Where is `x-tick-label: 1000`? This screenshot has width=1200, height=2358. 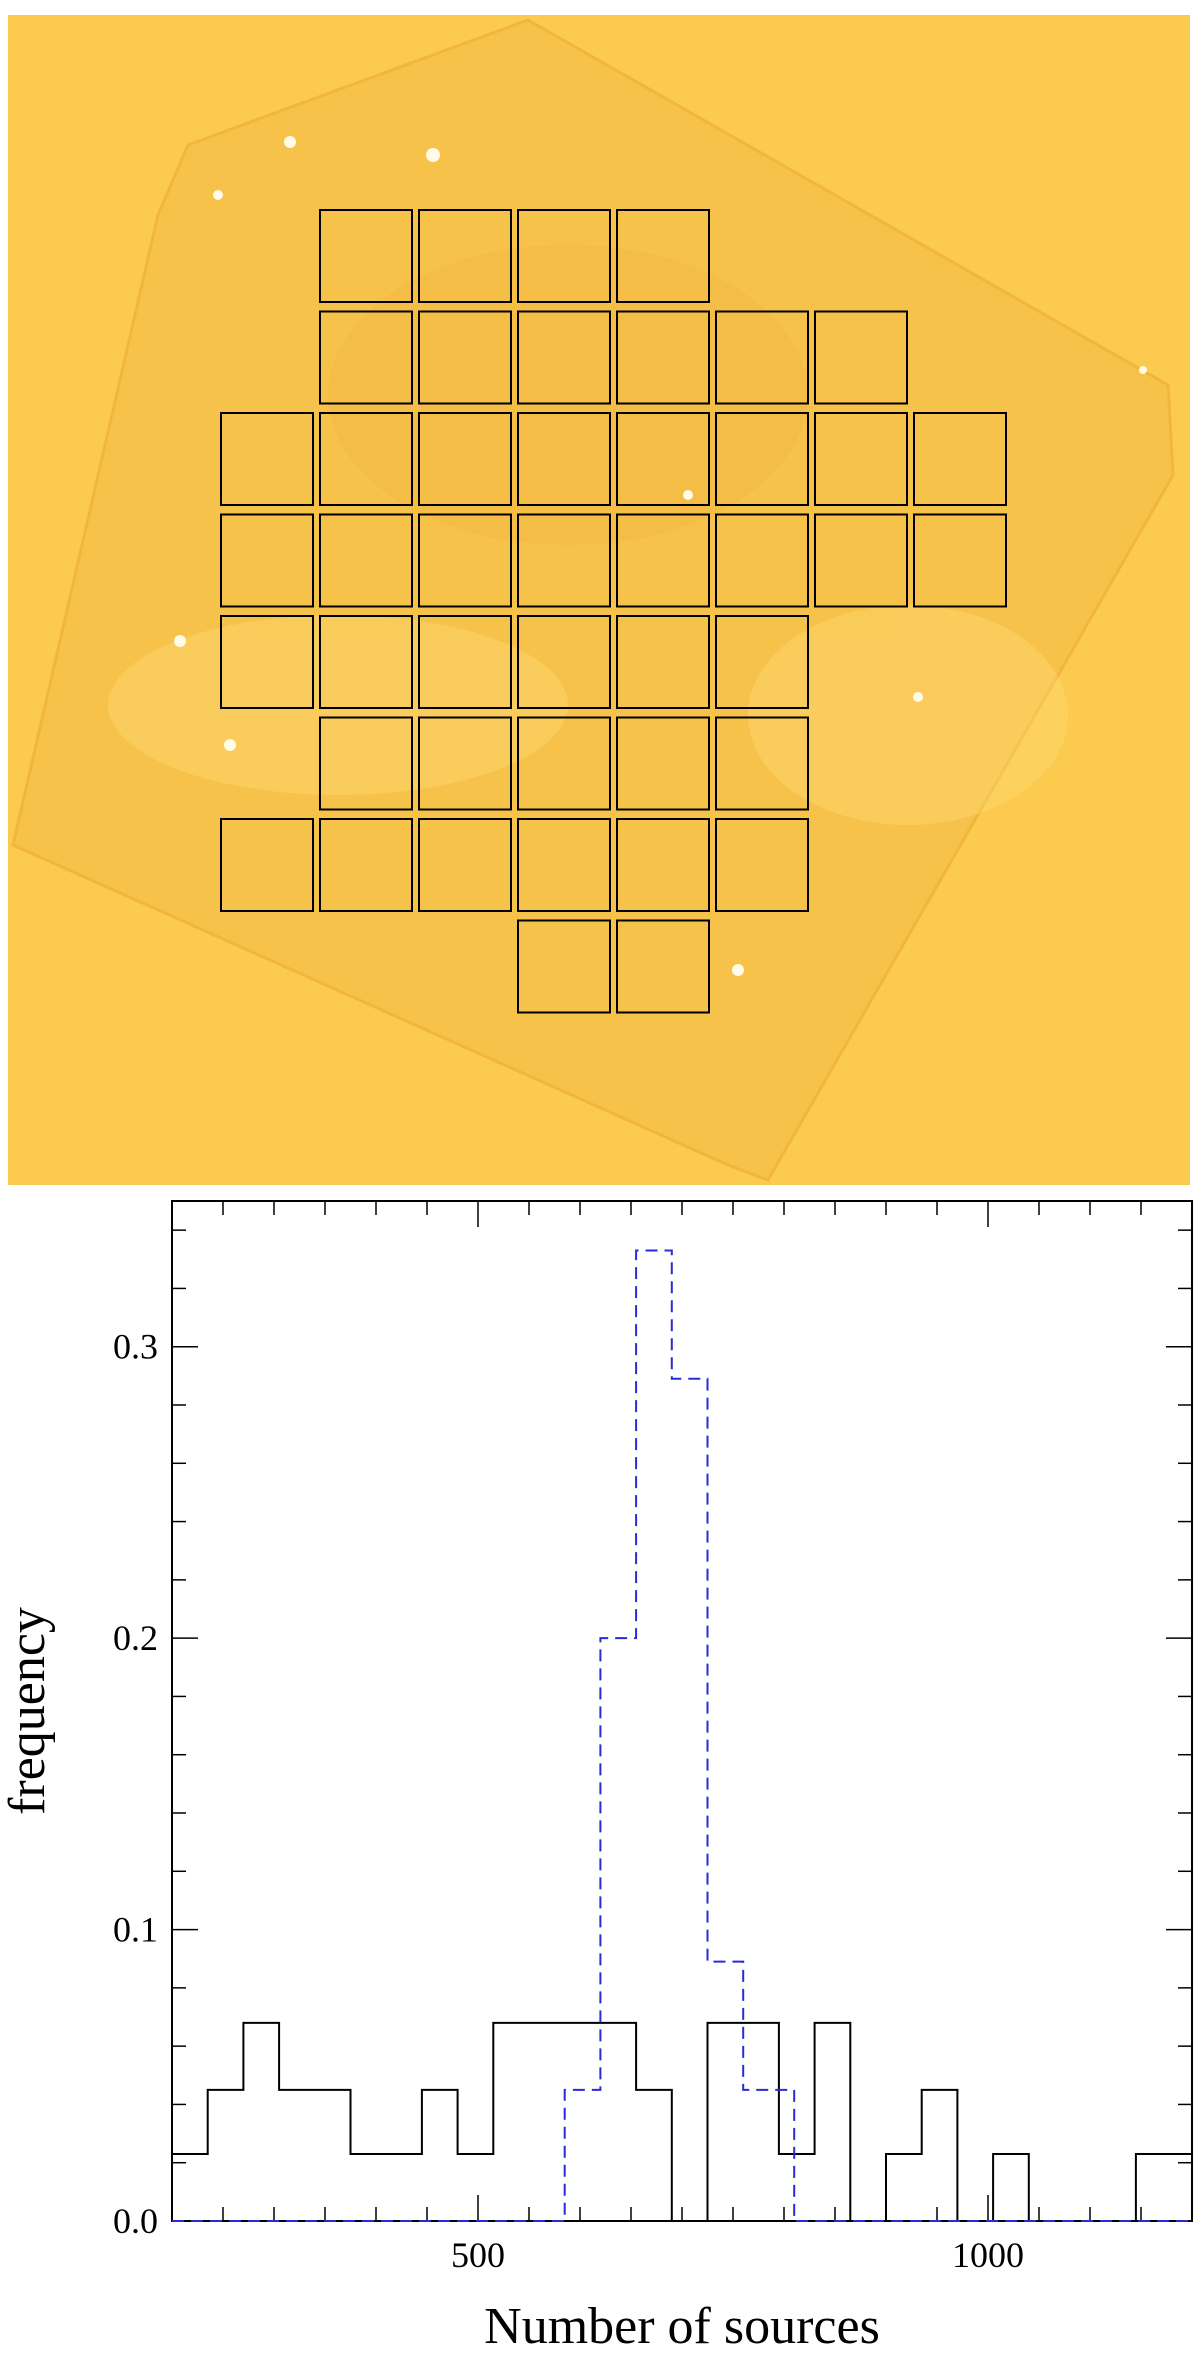 x-tick-label: 1000 is located at coordinates (988, 2255).